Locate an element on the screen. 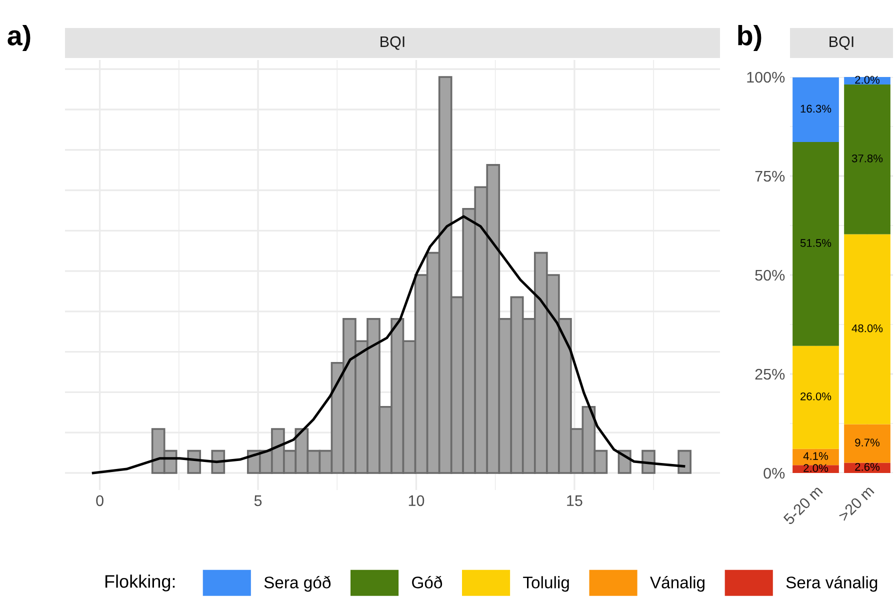 The width and height of the screenshot is (894, 603). data-label: 4.1% is located at coordinates (815, 456).